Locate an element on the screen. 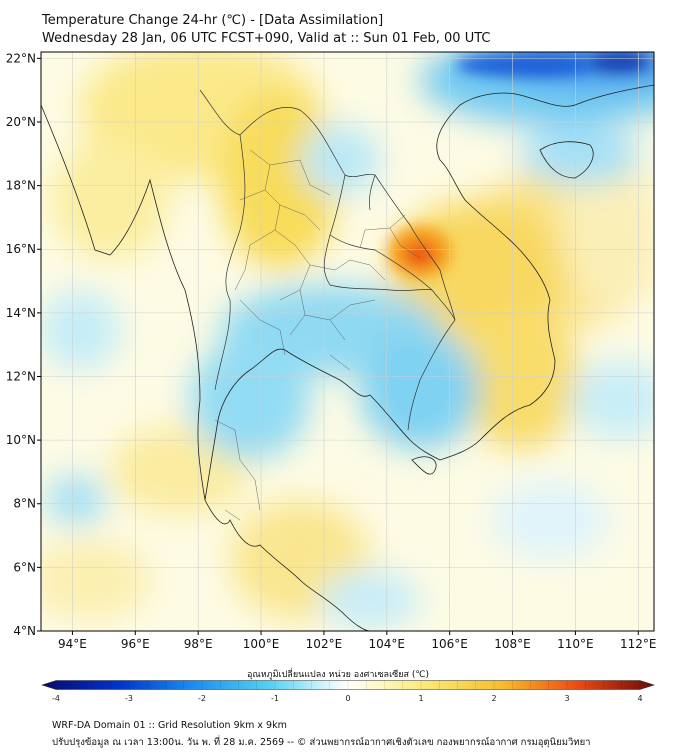 The height and width of the screenshot is (756, 676). colorbar-tick-label: -1 is located at coordinates (275, 698).